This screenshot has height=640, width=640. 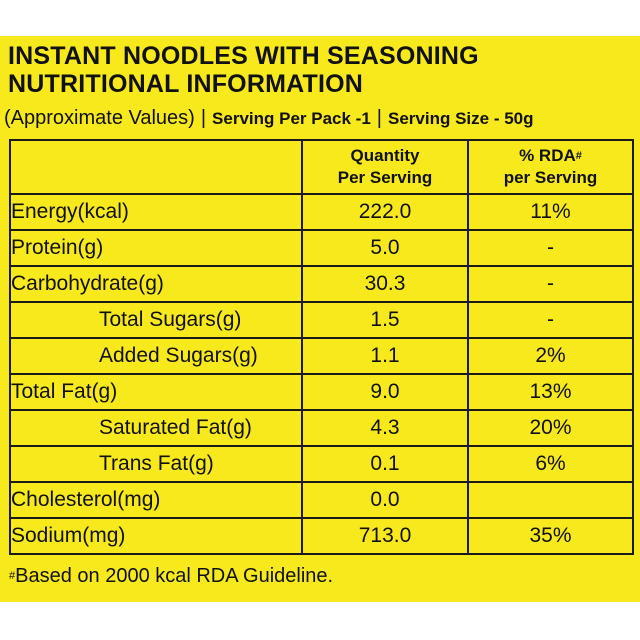 What do you see at coordinates (291, 118) in the screenshot?
I see `serving-per-pack: Serving Per Pack -1` at bounding box center [291, 118].